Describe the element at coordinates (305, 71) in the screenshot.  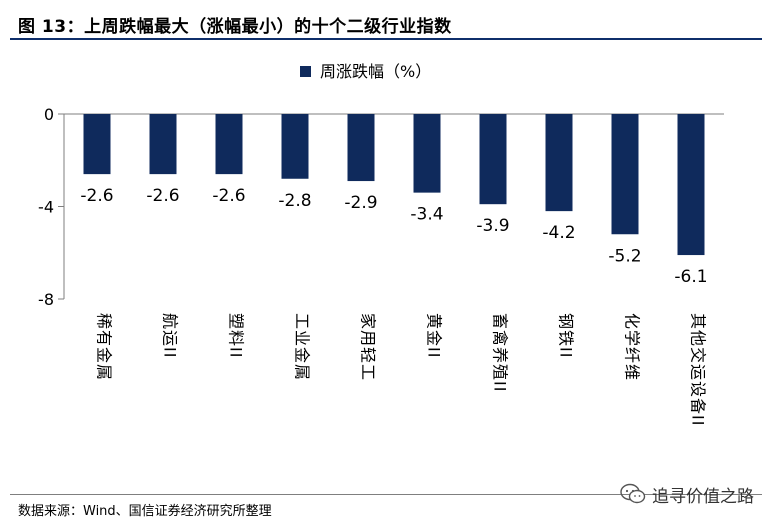
I see `legend-swatch` at that location.